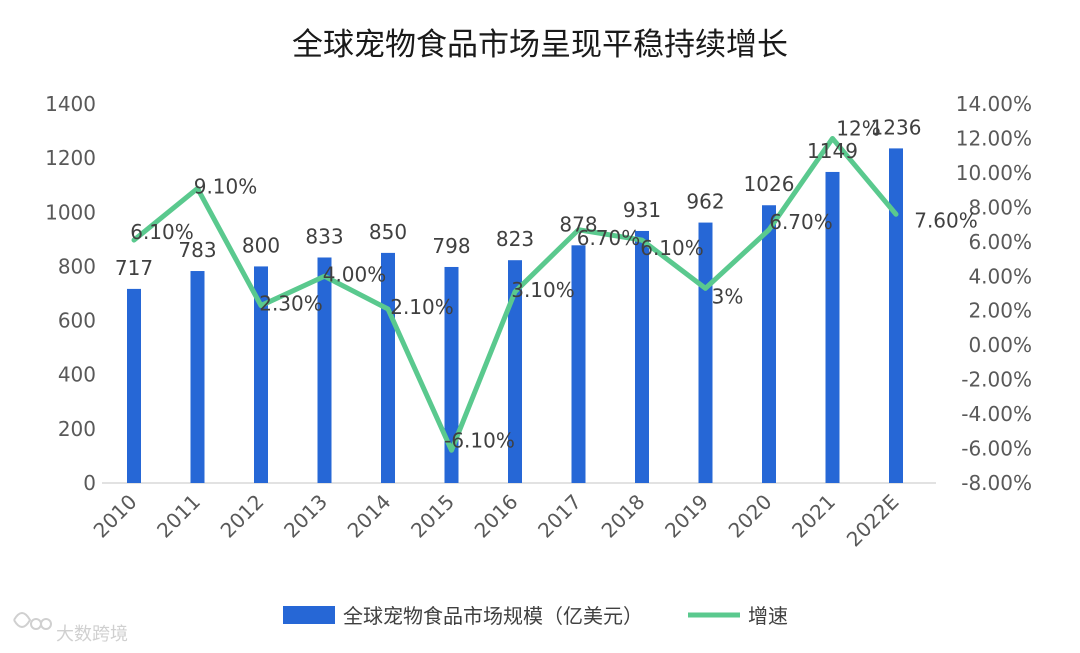  What do you see at coordinates (92, 634) in the screenshot?
I see `watermark-text: 大数跨境` at bounding box center [92, 634].